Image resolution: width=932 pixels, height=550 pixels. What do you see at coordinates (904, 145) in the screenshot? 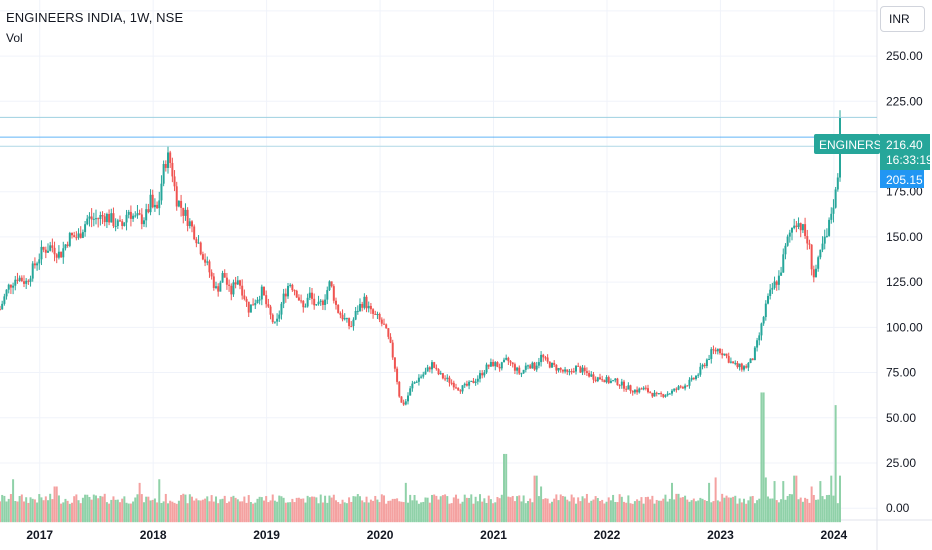
I see `last-price-label: 216.40` at bounding box center [904, 145].